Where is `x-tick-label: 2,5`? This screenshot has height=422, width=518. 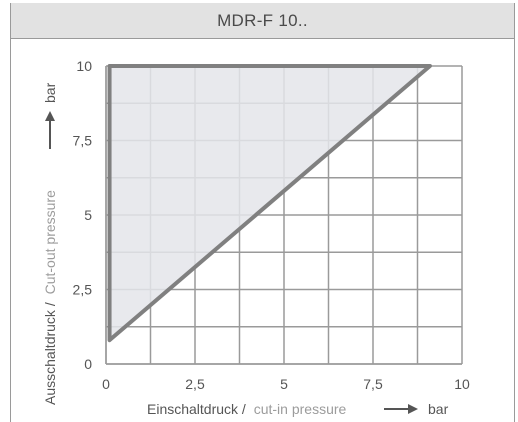 x-tick-label: 2,5 is located at coordinates (195, 384).